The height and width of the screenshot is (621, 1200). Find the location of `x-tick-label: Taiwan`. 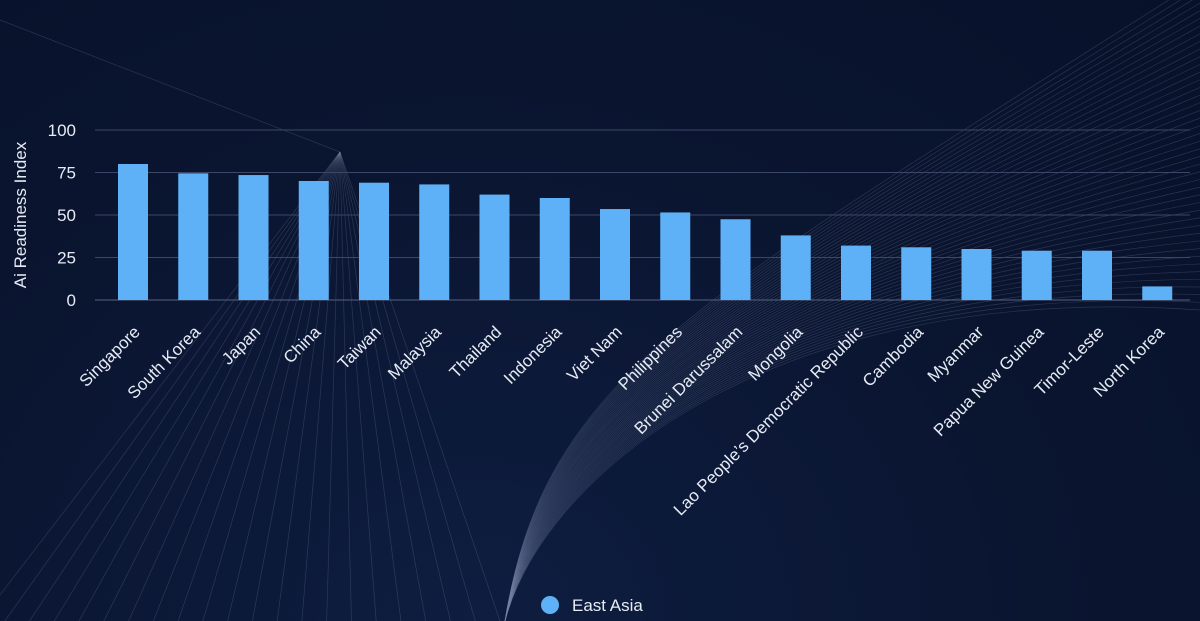

x-tick-label: Taiwan is located at coordinates (359, 347).